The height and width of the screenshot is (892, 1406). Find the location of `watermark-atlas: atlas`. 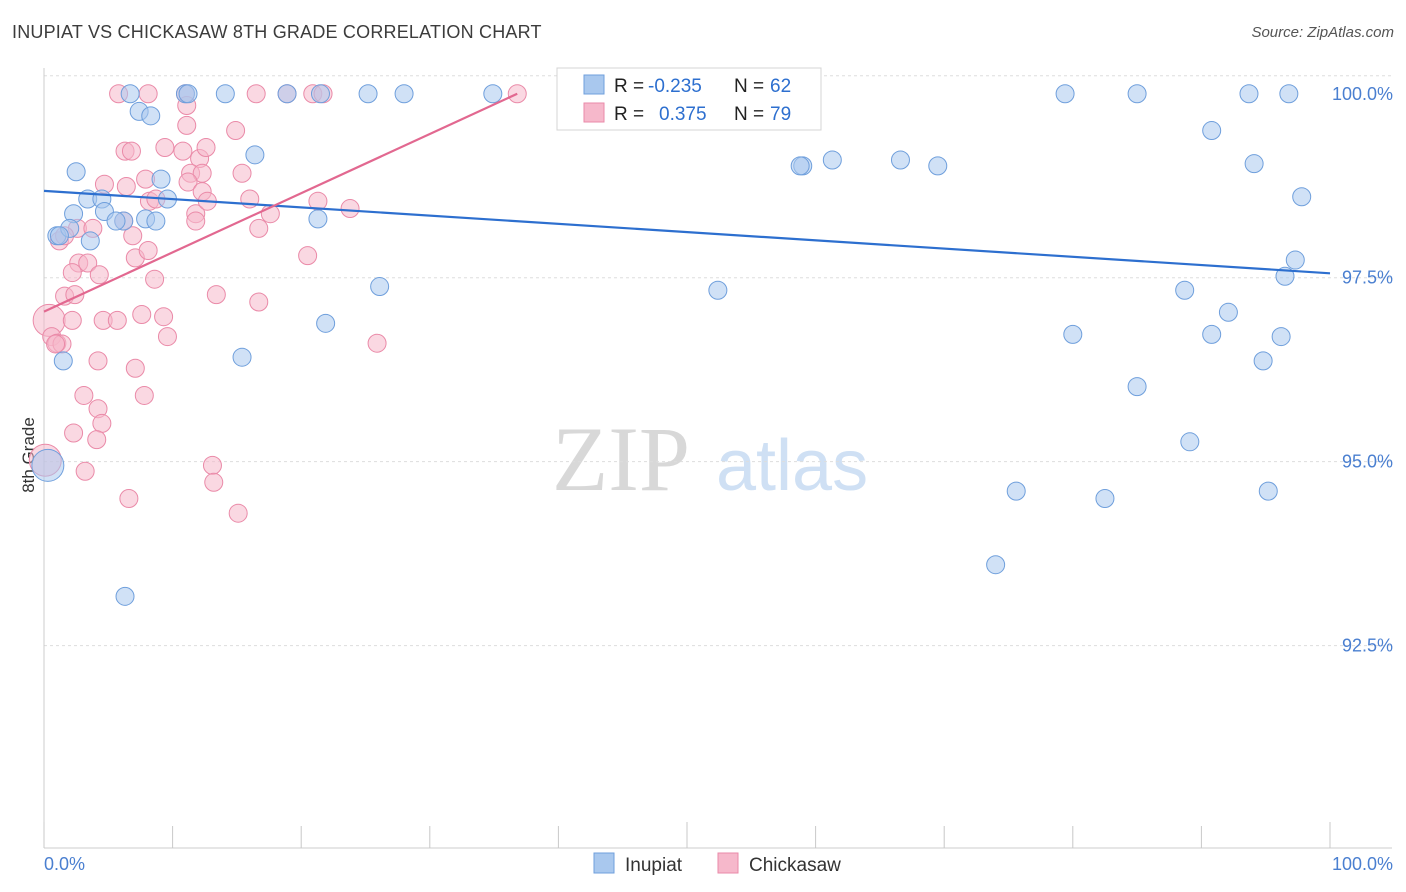

watermark-atlas: atlas is located at coordinates (792, 466).